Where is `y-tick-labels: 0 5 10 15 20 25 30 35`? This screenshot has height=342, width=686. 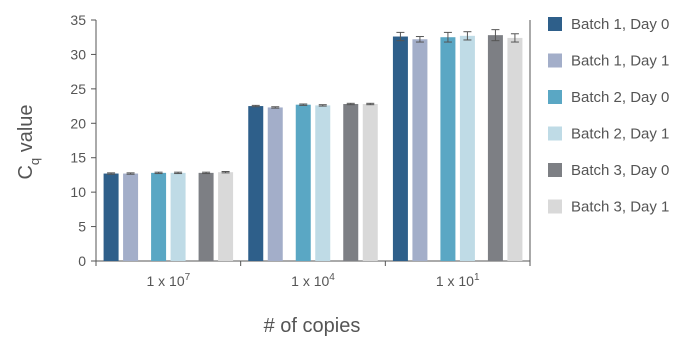 y-tick-labels: 0 5 10 15 20 25 30 35 is located at coordinates (78, 140).